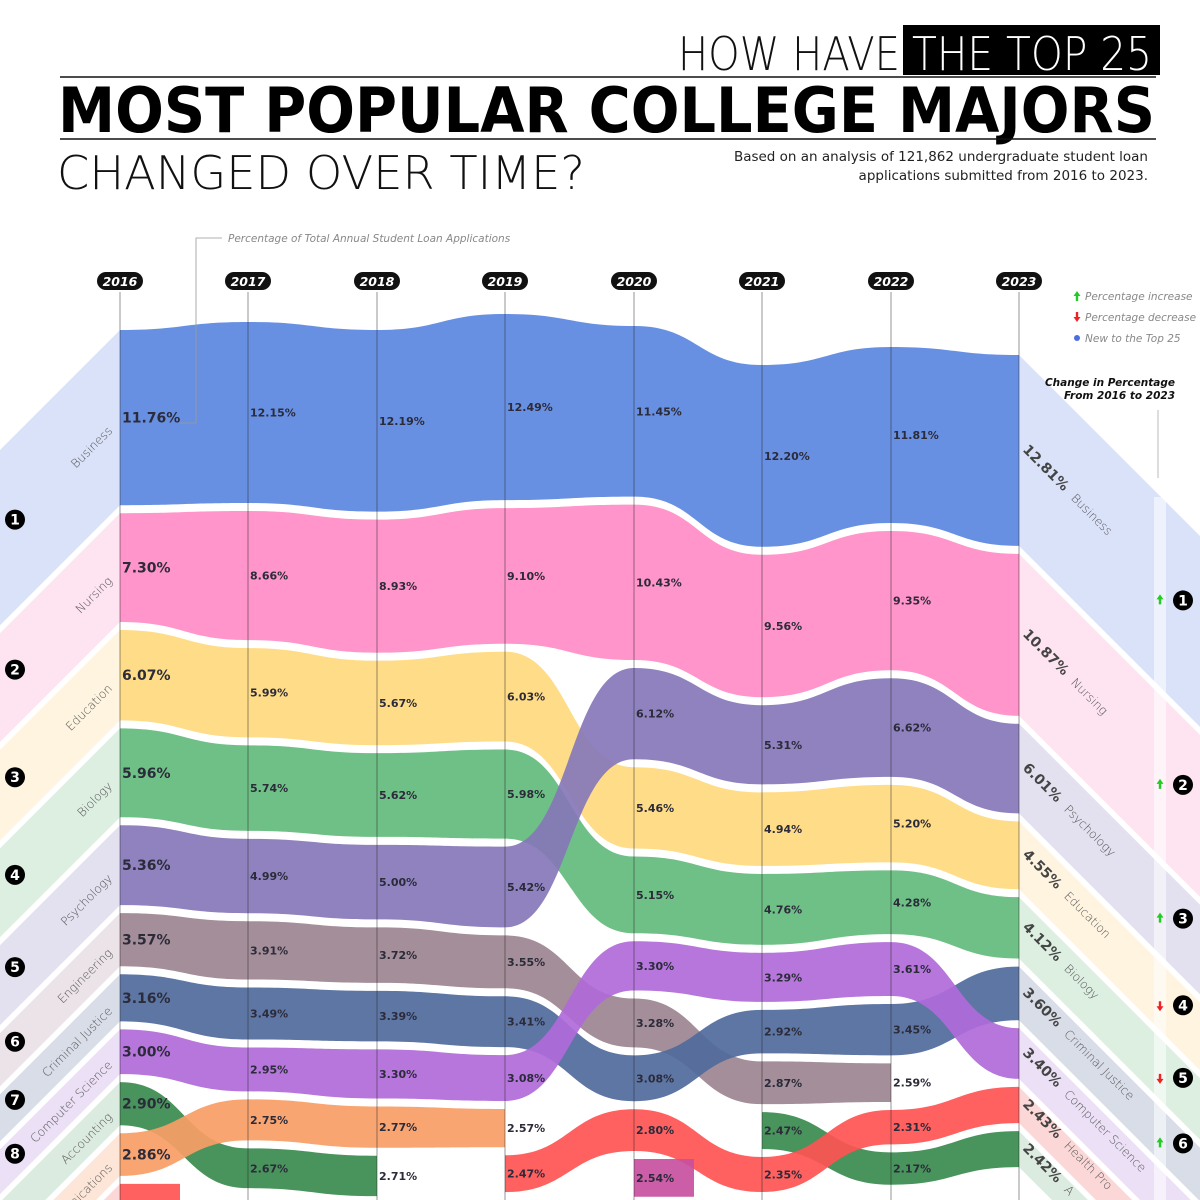  Describe the element at coordinates (912, 601) in the screenshot. I see `data-label: 9.35%` at that location.